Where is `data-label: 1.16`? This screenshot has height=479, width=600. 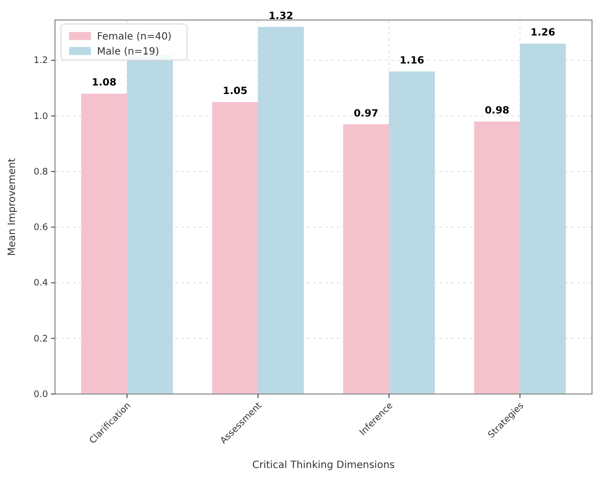
data-label: 1.16 is located at coordinates (412, 60).